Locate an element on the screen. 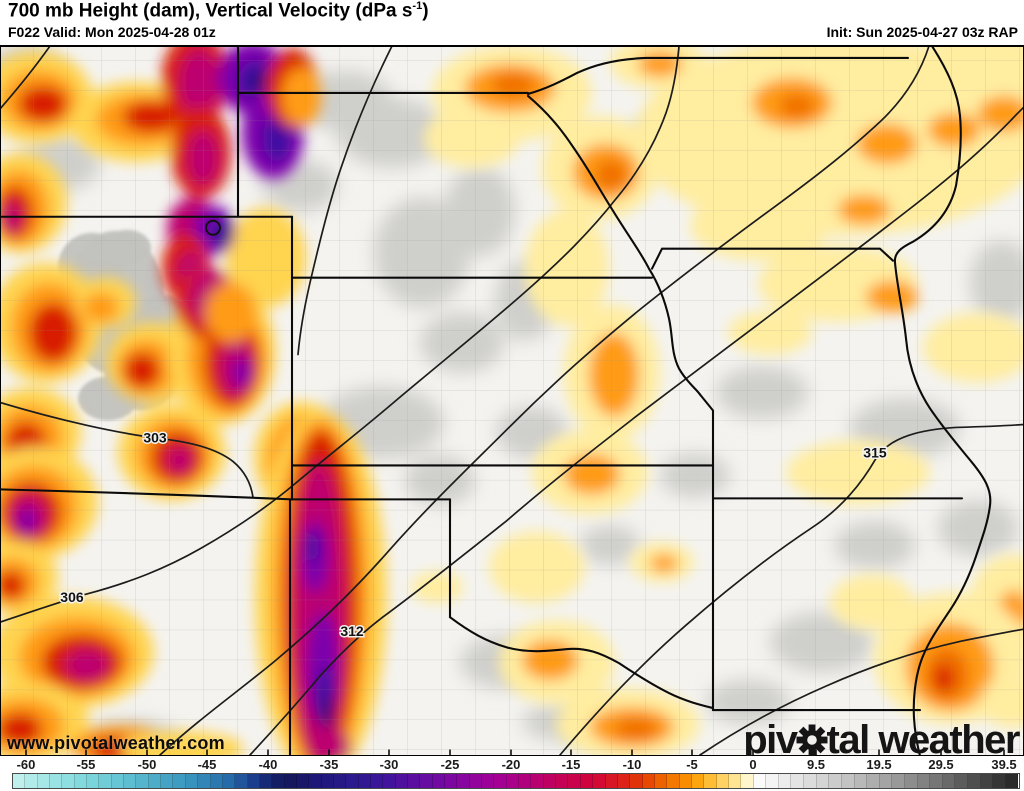 Image resolution: width=1024 pixels, height=791 pixels. gear-icon is located at coordinates (812, 740).